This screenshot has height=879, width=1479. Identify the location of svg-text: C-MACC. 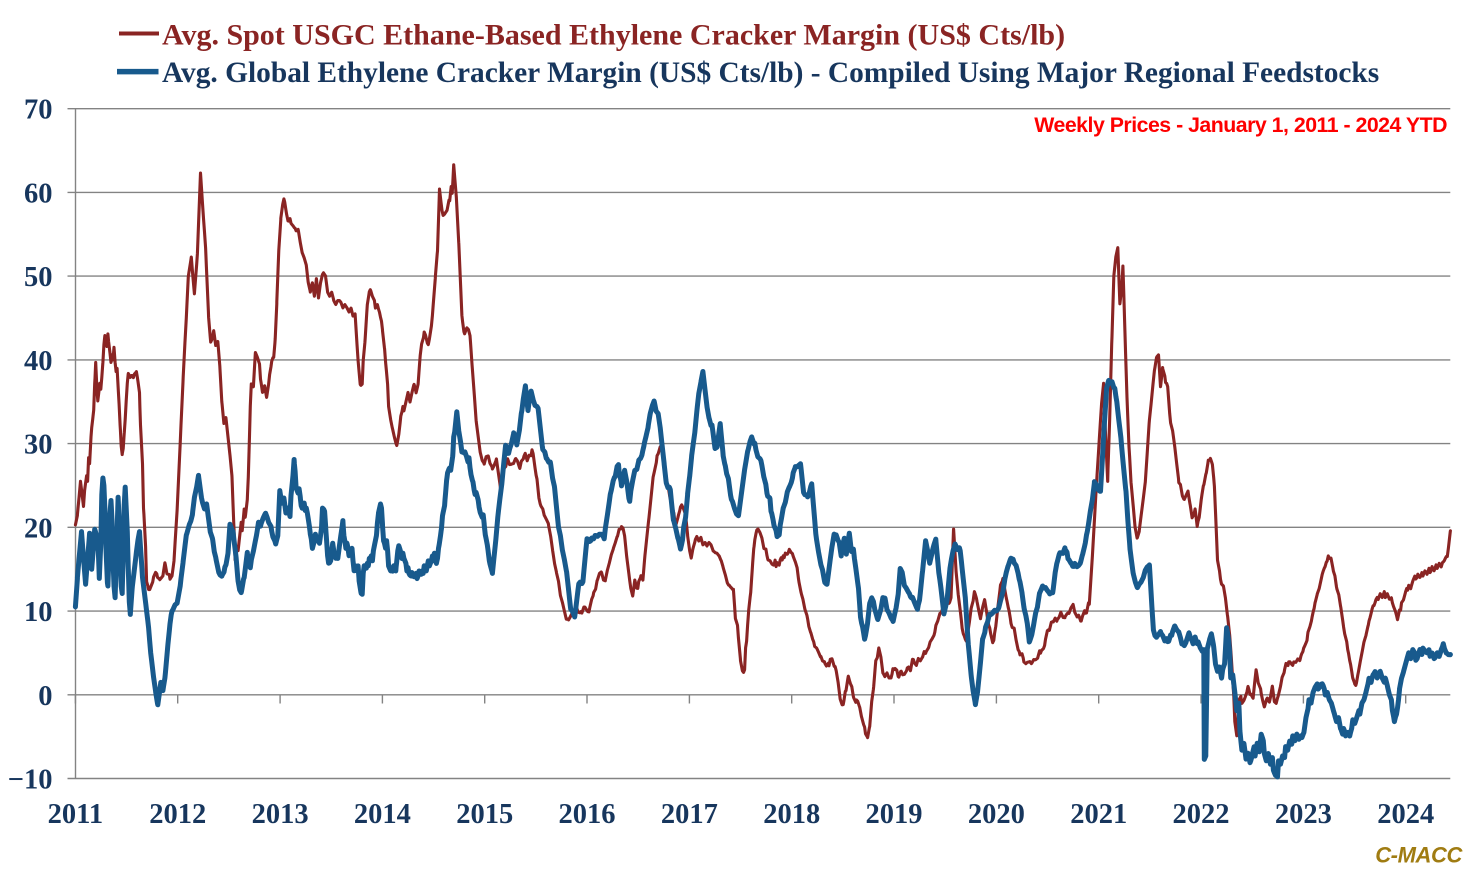
(1419, 855).